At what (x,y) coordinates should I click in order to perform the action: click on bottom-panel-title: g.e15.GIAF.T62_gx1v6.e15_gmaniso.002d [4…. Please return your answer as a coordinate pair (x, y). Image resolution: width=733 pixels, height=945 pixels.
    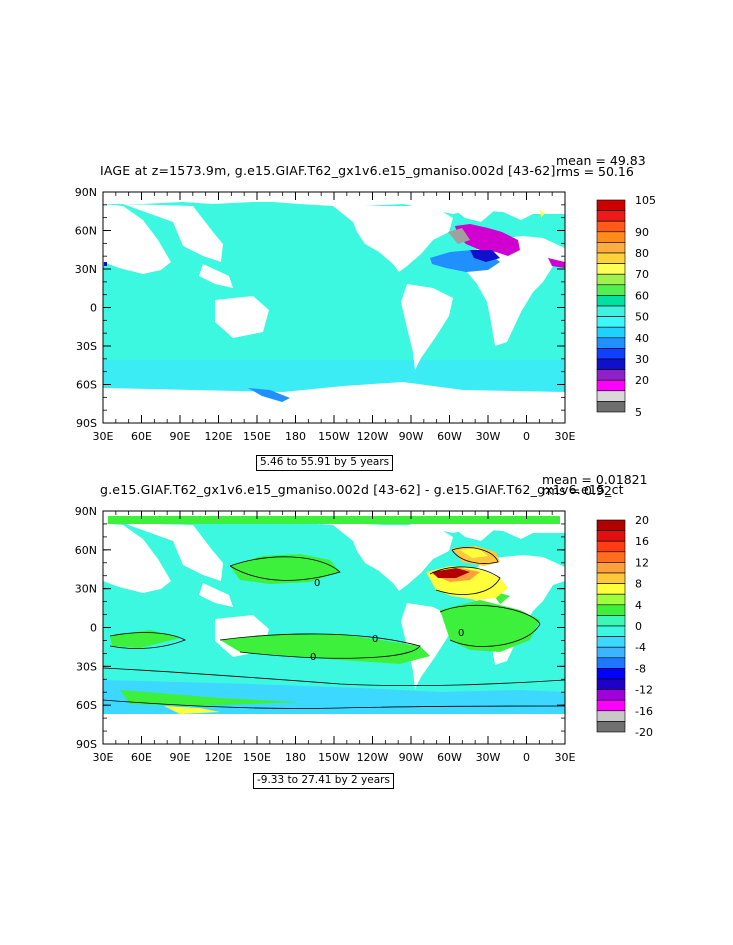
    Looking at the image, I should click on (362, 489).